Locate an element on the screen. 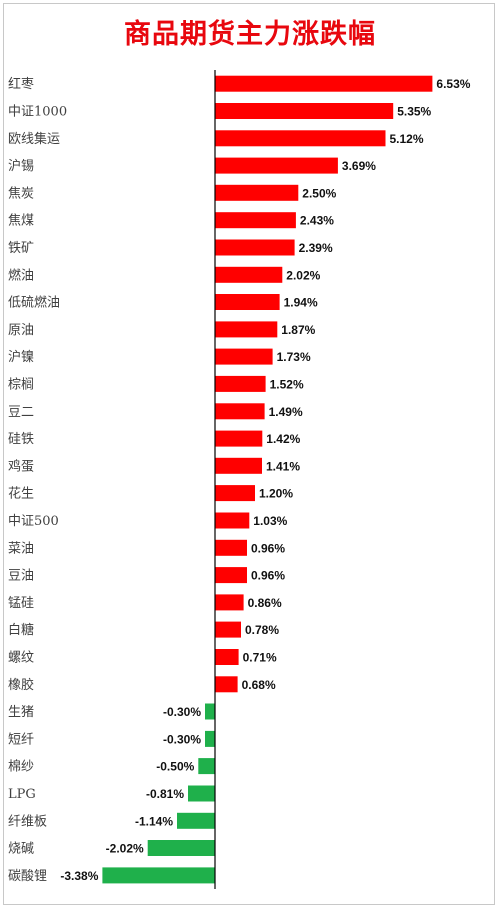  value-label: 2.43% is located at coordinates (317, 221).